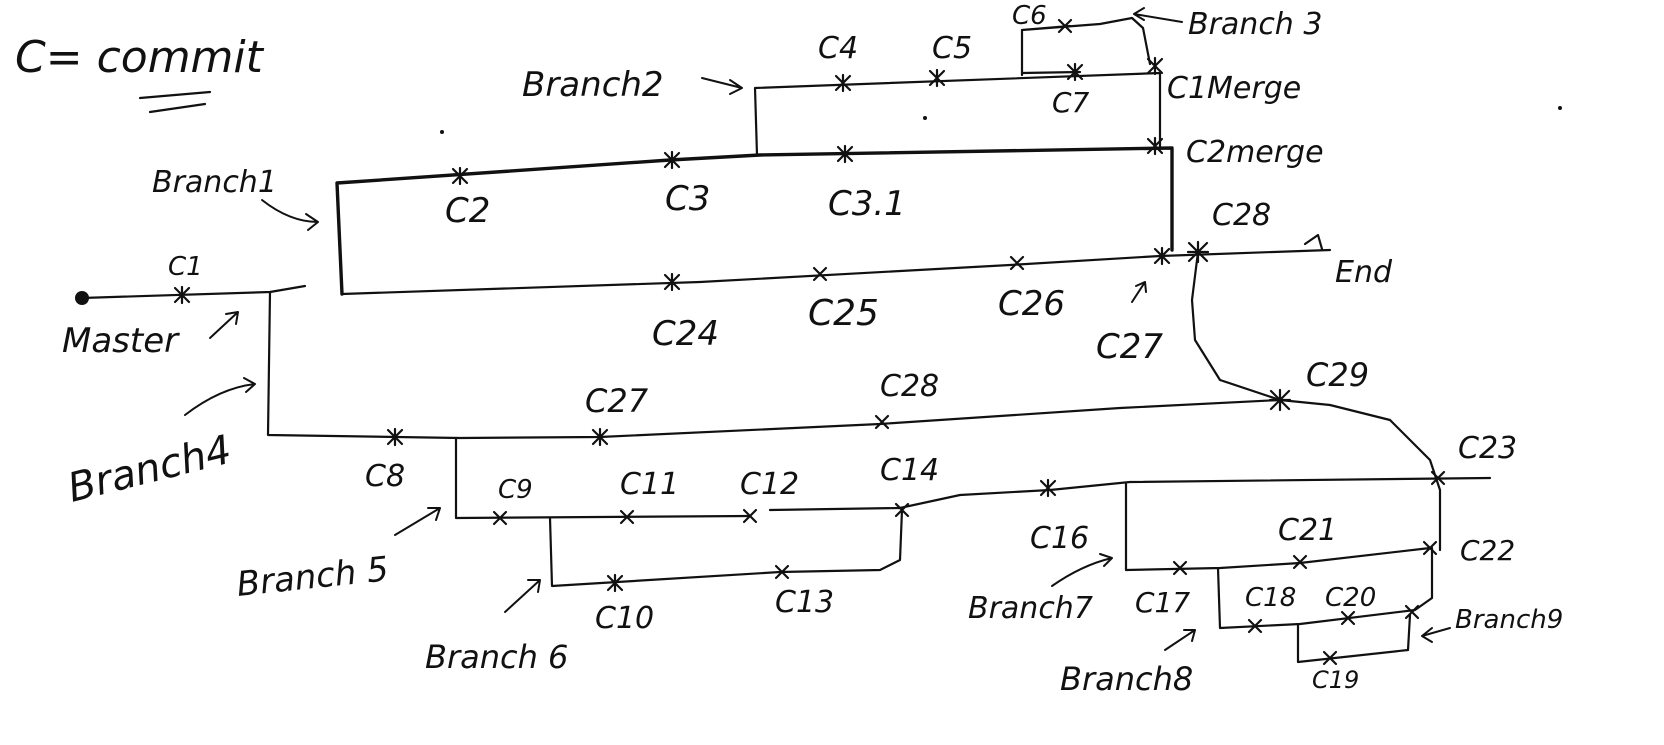 This screenshot has width=1664, height=745. Describe the element at coordinates (902, 510) in the screenshot. I see `commit-marker-c14` at that location.